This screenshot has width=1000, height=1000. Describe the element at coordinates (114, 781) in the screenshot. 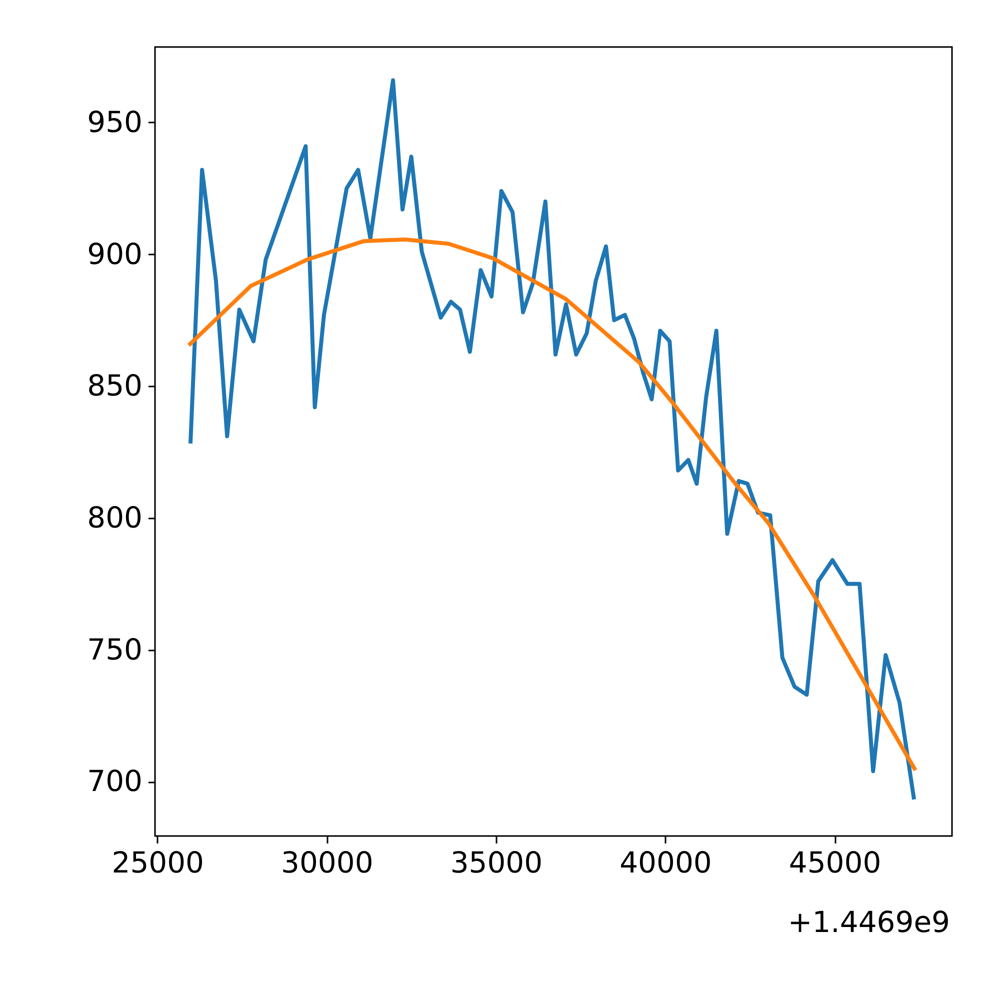

I see `y-tick-label: 700` at that location.